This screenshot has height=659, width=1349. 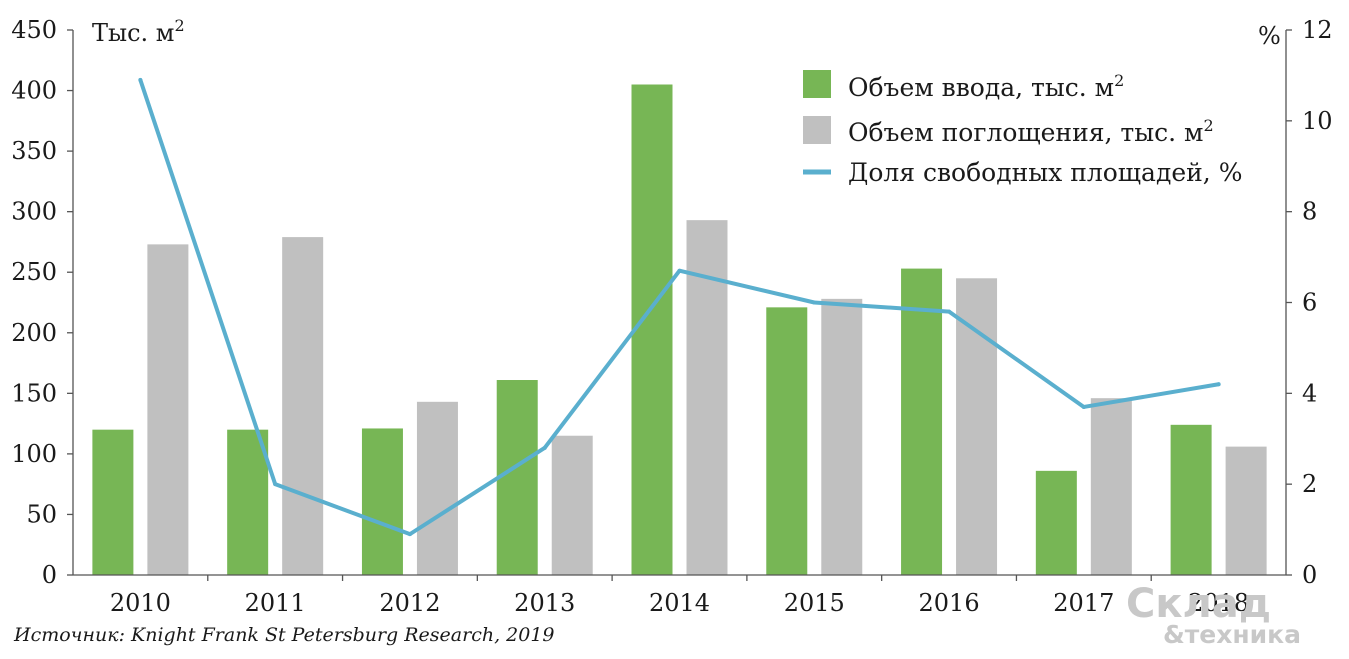 What do you see at coordinates (42, 302) in the screenshot?
I see `left-axis-ticks: 0 50 100 150 200 250 300 350 400 450` at bounding box center [42, 302].